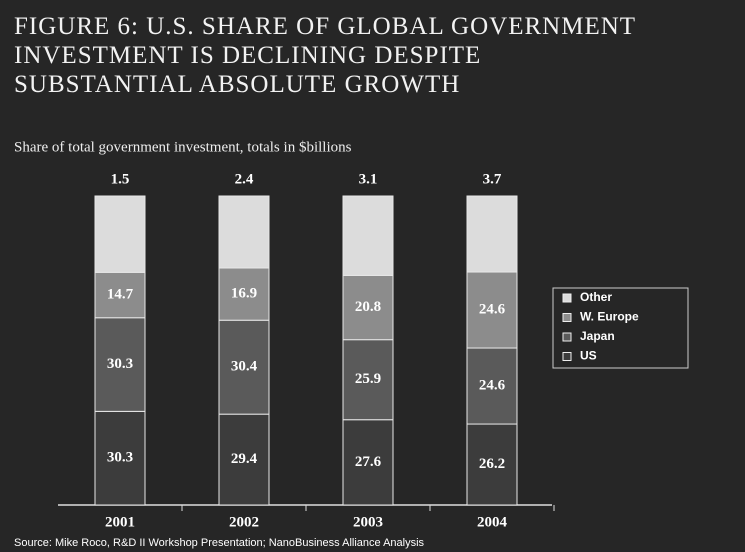 This screenshot has height=552, width=745. What do you see at coordinates (244, 179) in the screenshot?
I see `total-label: 2.4` at bounding box center [244, 179].